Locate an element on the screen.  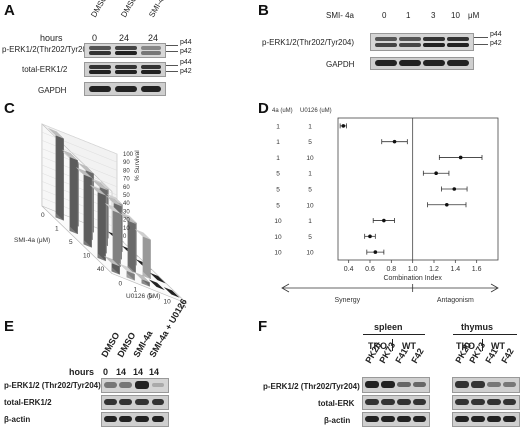
panel-c-x-tick: 10 is located at coordinates (168, 302).